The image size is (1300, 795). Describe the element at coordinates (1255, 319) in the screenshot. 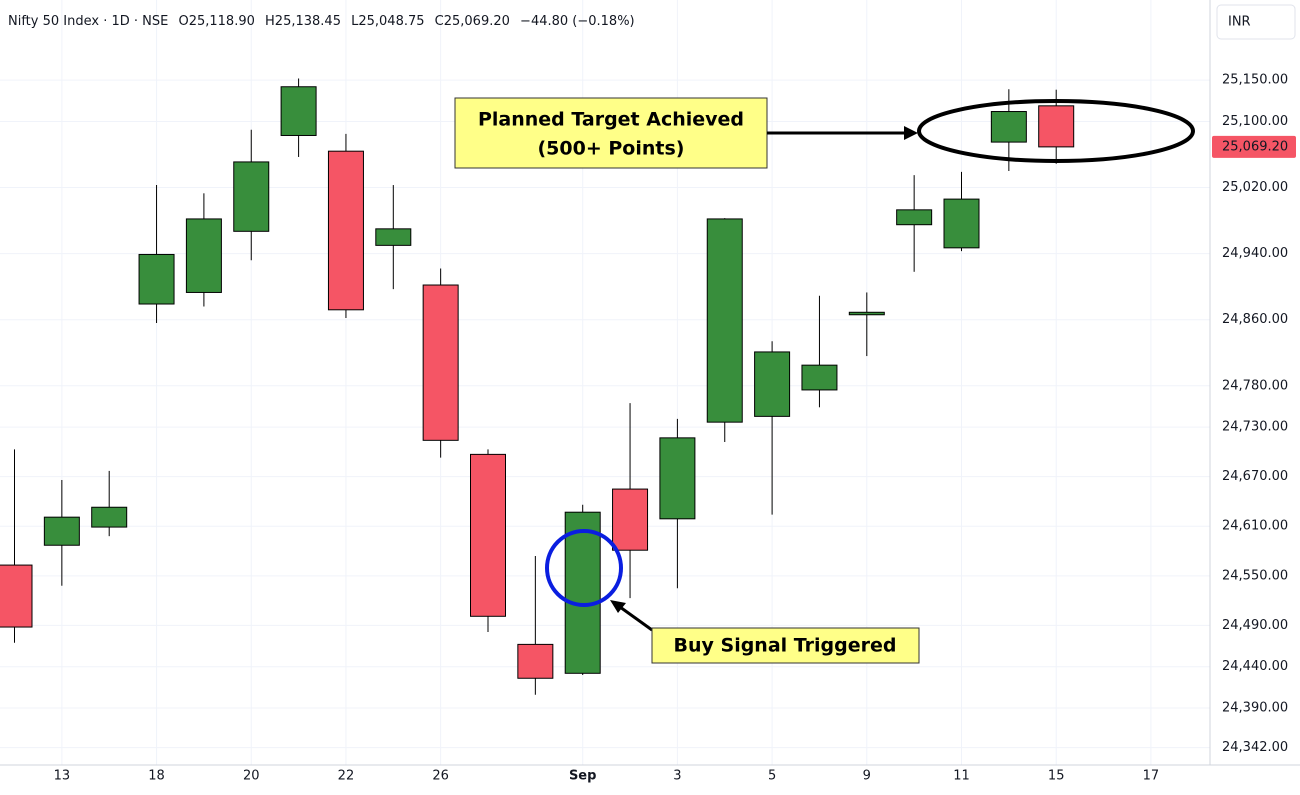

I see `y-tick-label: 24,860.00` at that location.